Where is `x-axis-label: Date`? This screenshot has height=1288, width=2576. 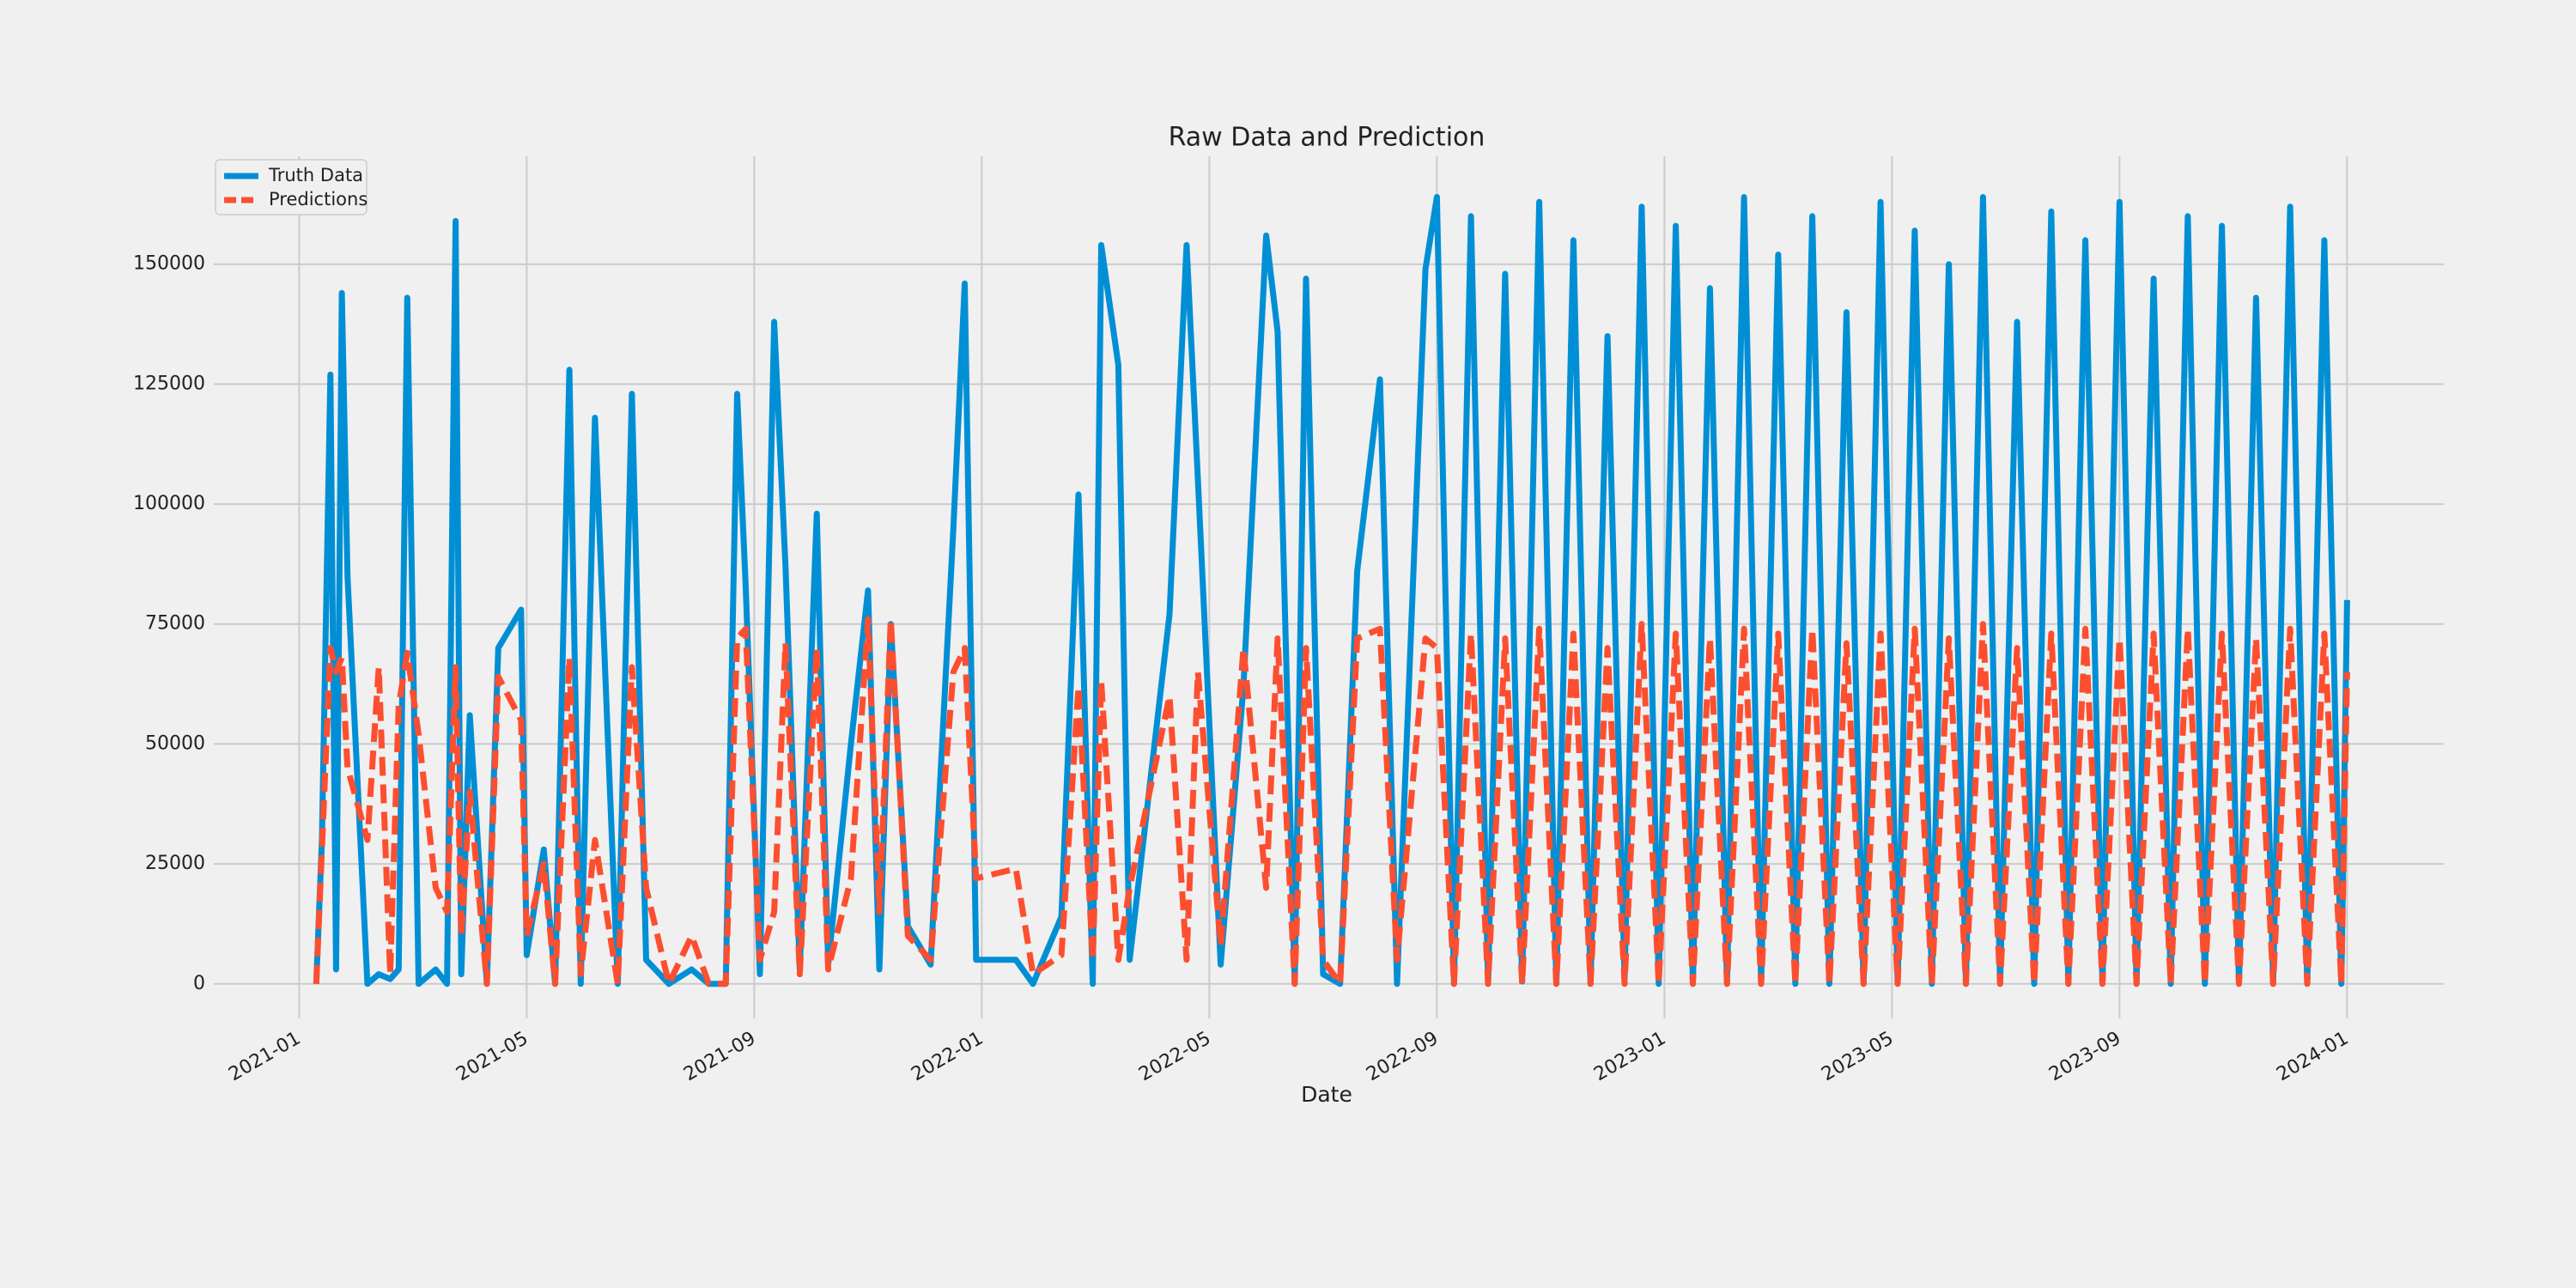 x-axis-label: Date is located at coordinates (1327, 1094).